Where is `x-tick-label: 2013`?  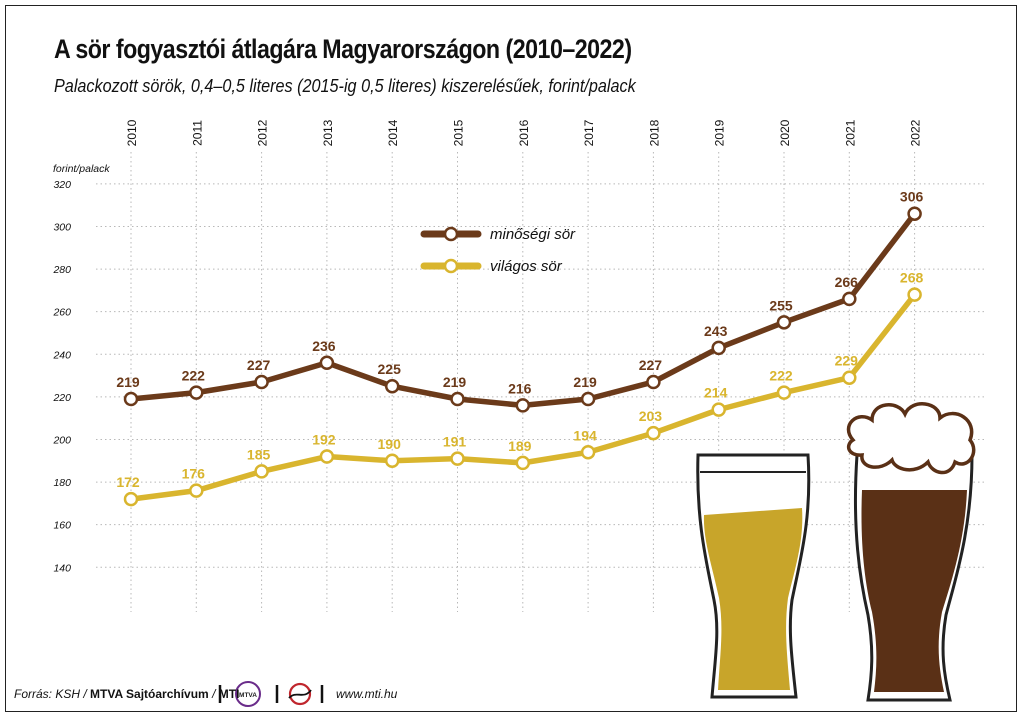
x-tick-label: 2013 is located at coordinates (328, 132).